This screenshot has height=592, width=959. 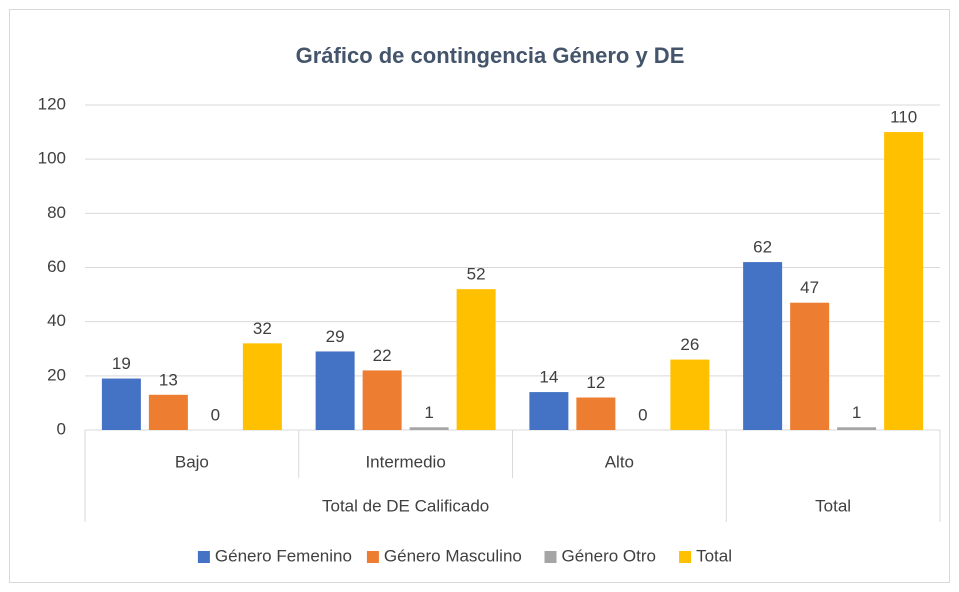 I want to click on data-label: 26, so click(x=689, y=344).